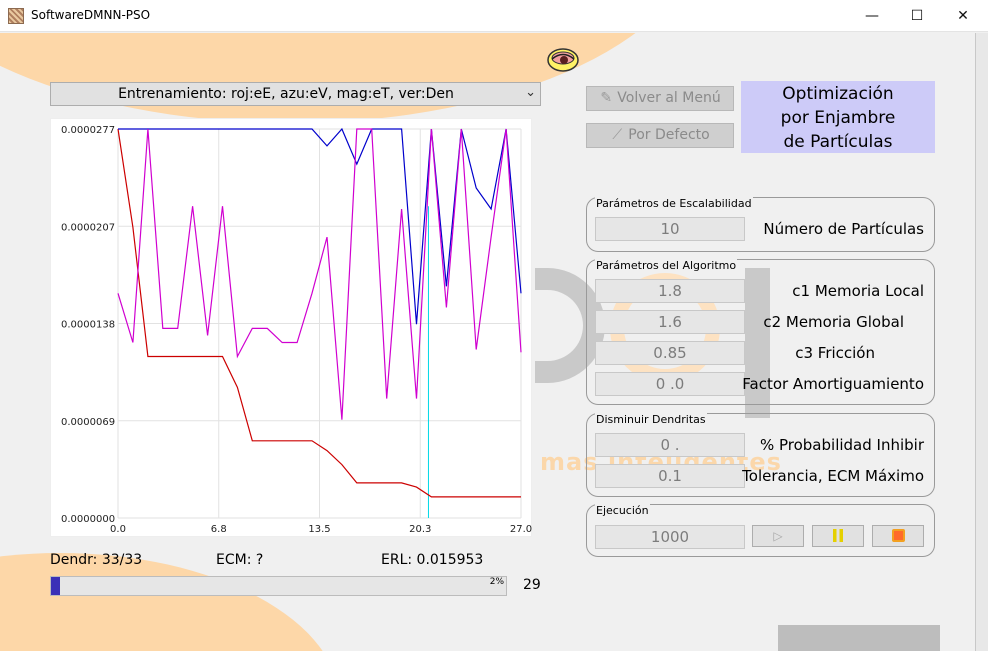  Describe the element at coordinates (917, 16) in the screenshot. I see `maximize-button: ☐` at that location.